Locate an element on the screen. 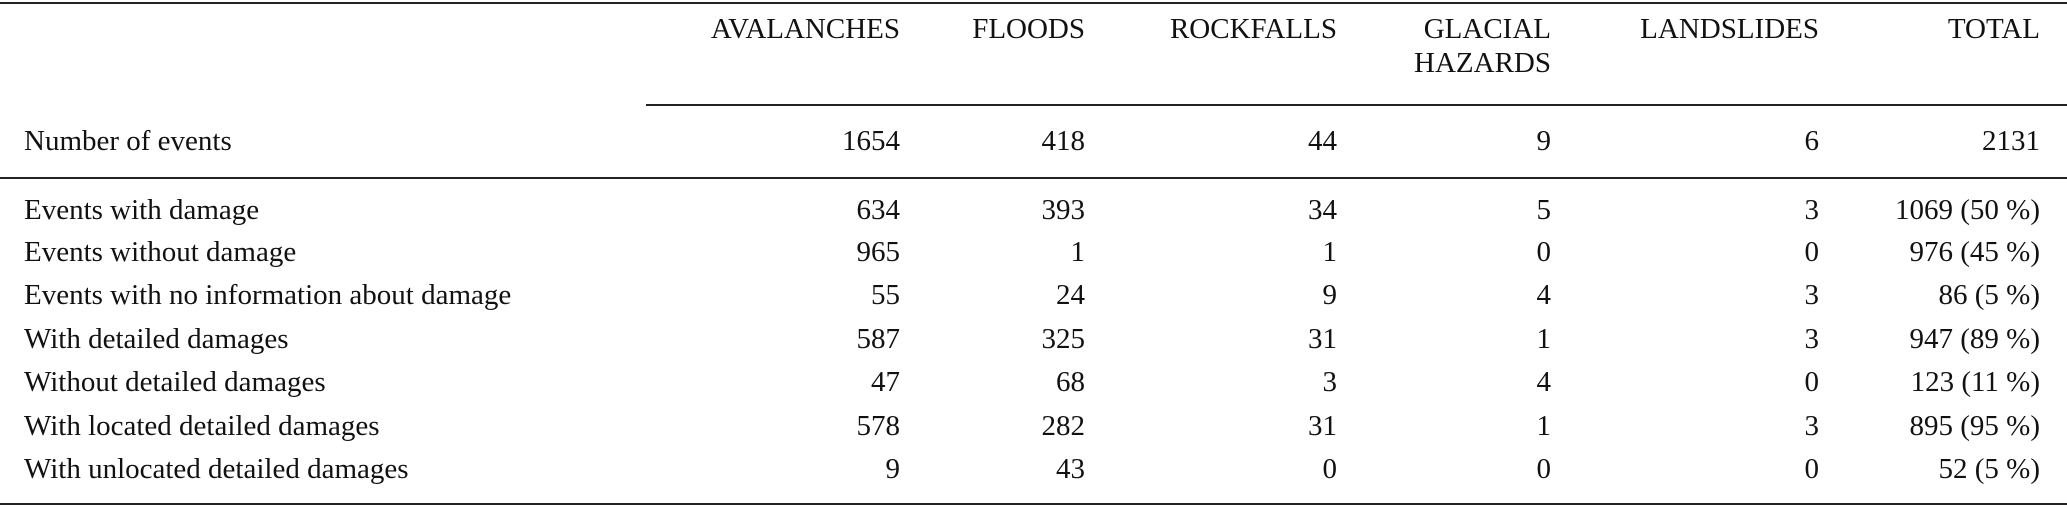  table-cell: 44 is located at coordinates (1322, 141).